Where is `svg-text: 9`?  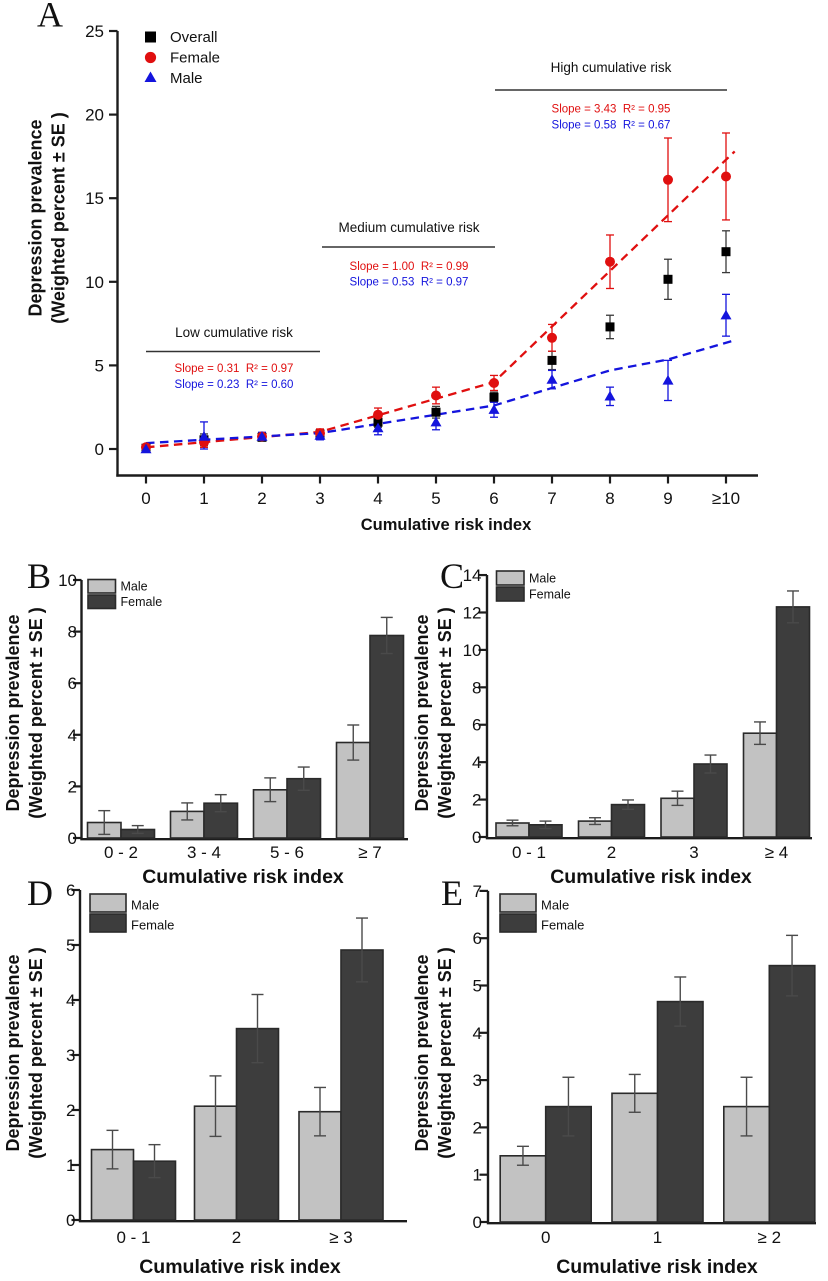 svg-text: 9 is located at coordinates (667, 498).